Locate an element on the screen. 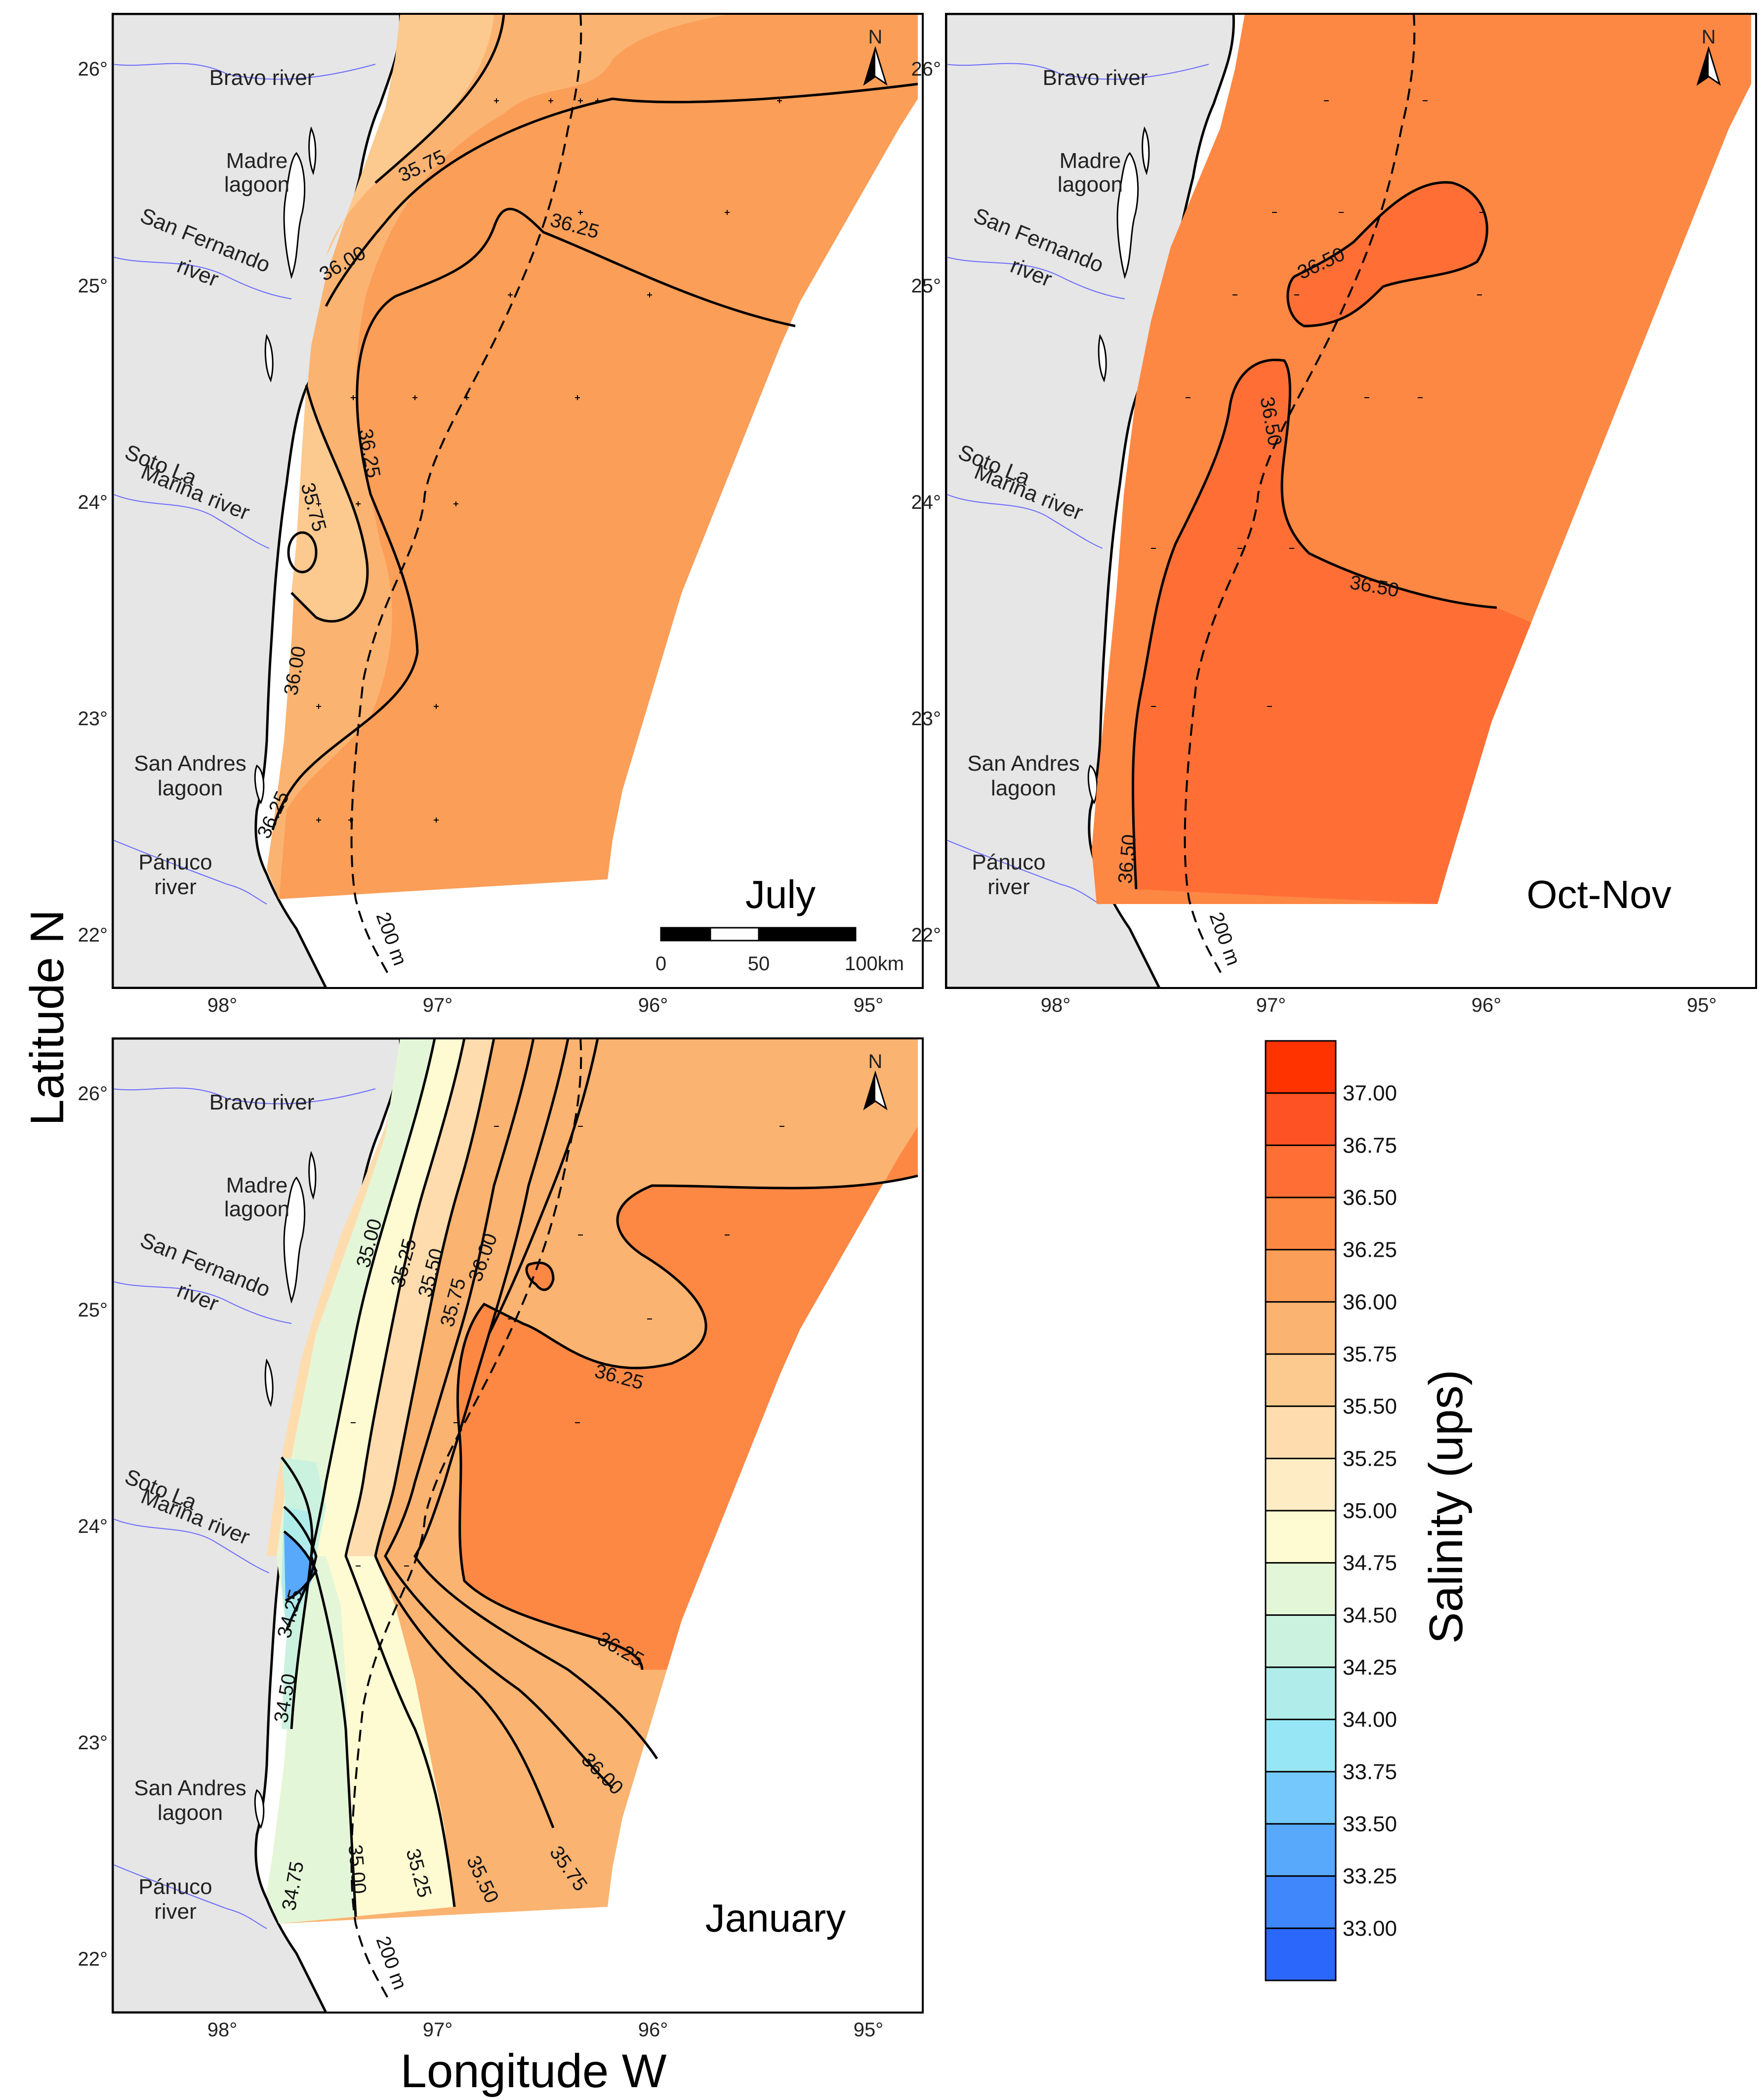 This screenshot has height=2100, width=1763. colorbar-level-label: 35.00 is located at coordinates (1370, 1511).